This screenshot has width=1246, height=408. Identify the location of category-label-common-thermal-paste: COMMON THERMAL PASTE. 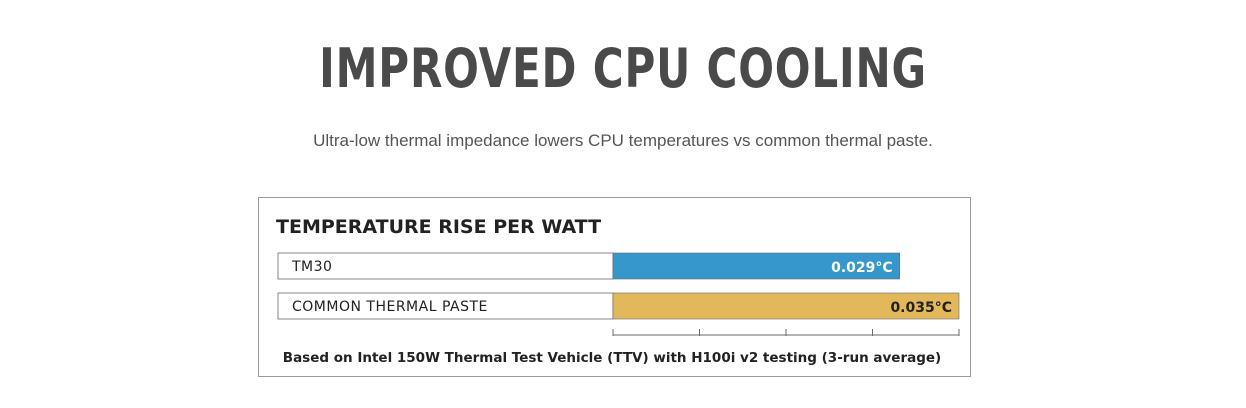
(390, 307).